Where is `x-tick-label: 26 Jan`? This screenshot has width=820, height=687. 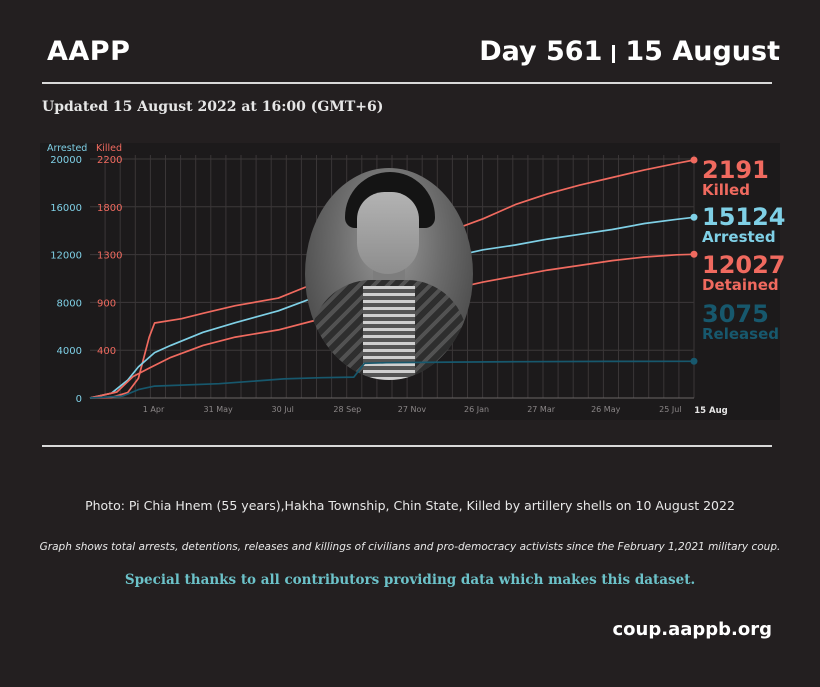
x-tick-label: 26 Jan is located at coordinates (476, 409).